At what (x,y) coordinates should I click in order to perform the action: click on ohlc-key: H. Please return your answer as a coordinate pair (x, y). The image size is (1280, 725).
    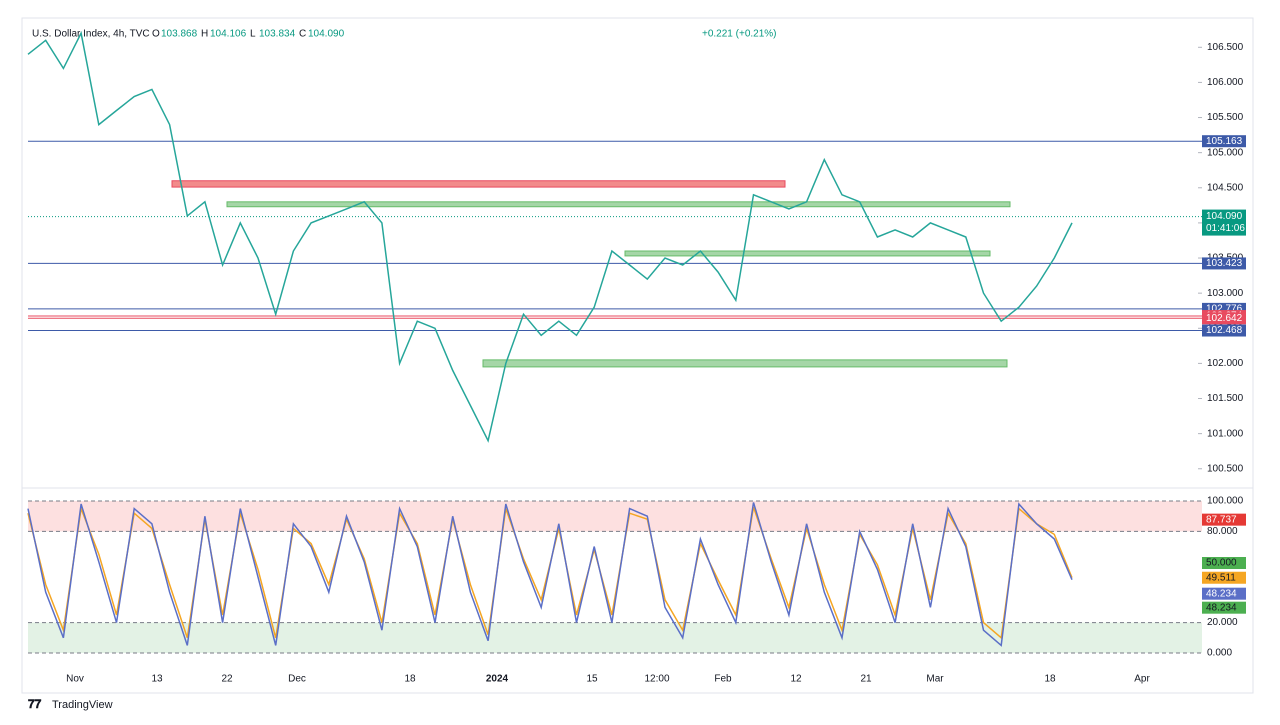
    Looking at the image, I should click on (204, 34).